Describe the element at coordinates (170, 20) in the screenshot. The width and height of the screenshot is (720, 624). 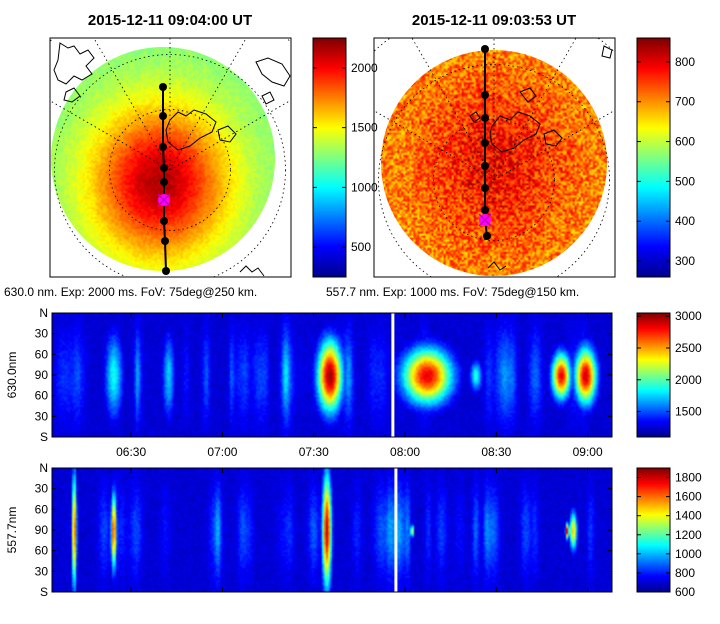
I see `allsky-title-630: 2015-12-11 09:04:00 UT` at that location.